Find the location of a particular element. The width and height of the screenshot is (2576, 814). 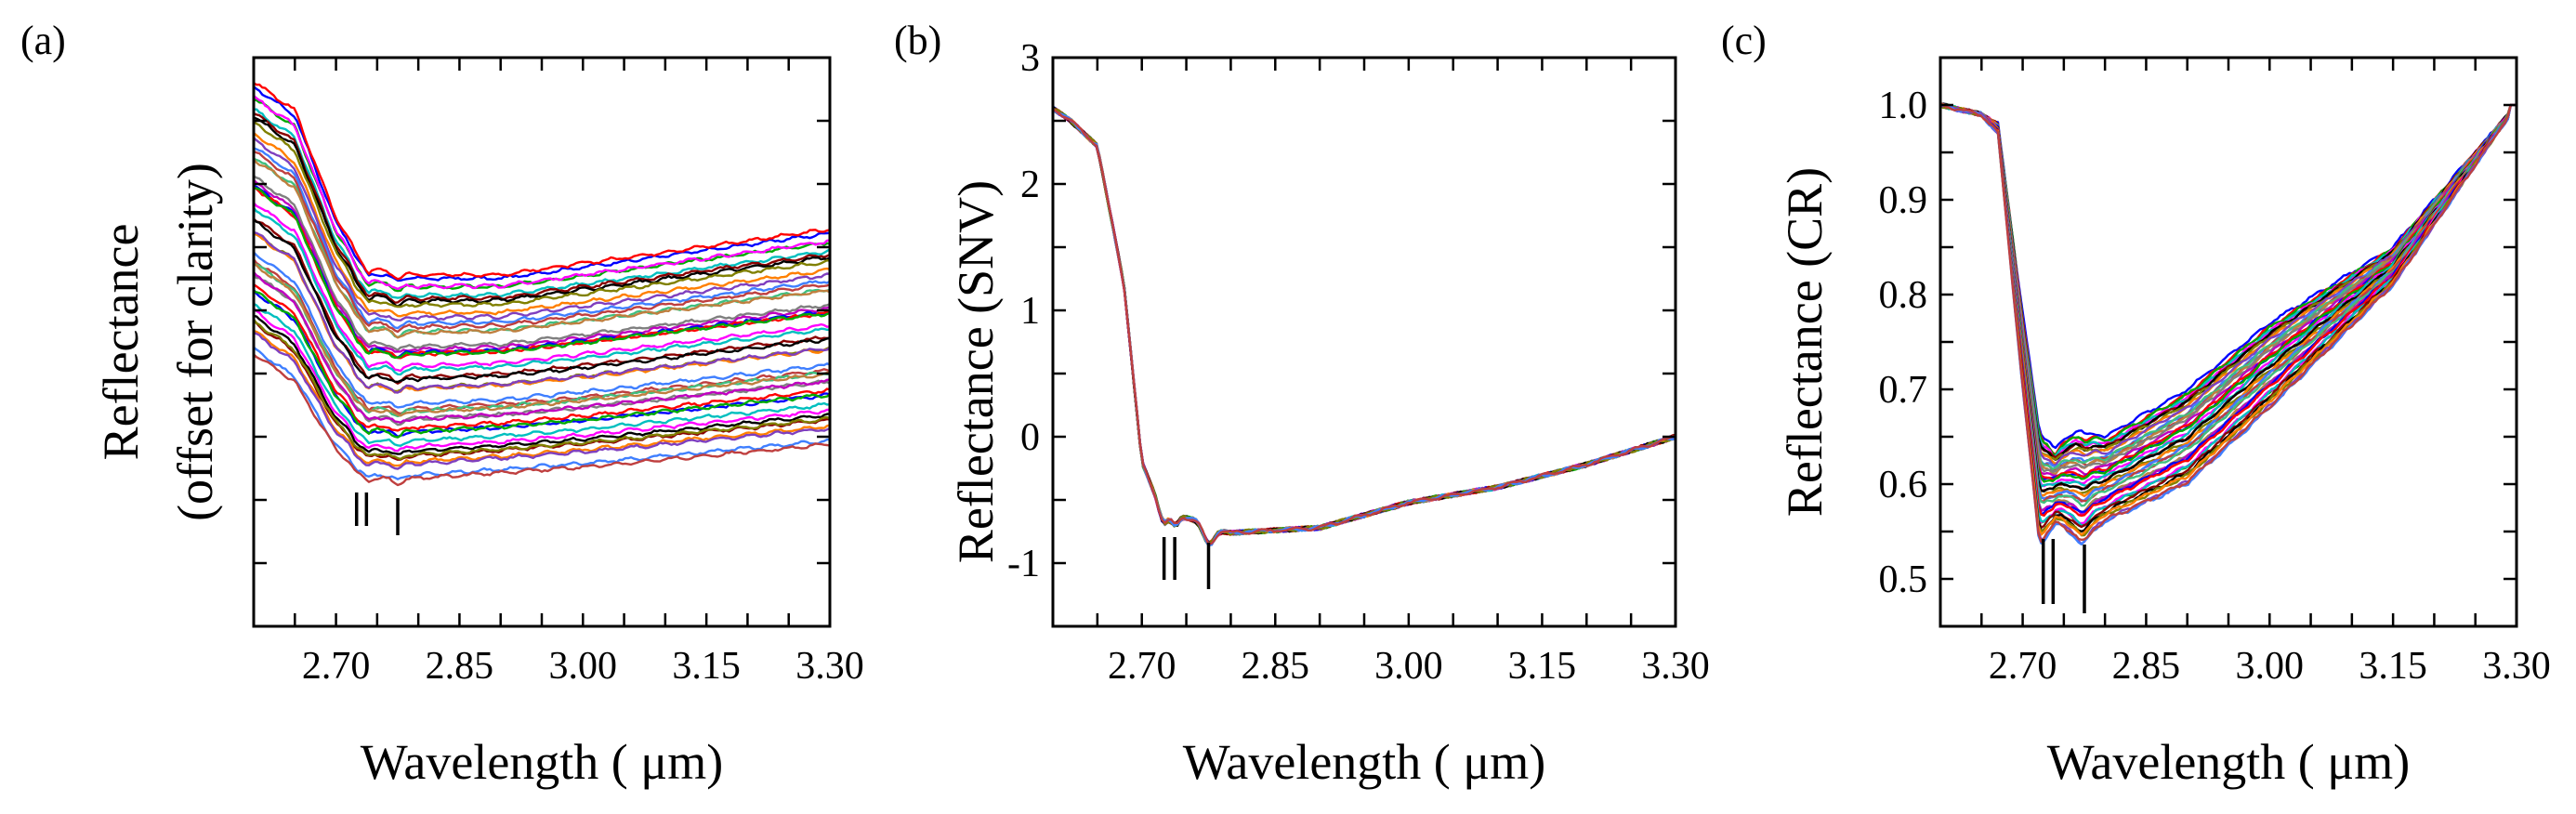

spectra-group-c is located at coordinates (2228, 323).